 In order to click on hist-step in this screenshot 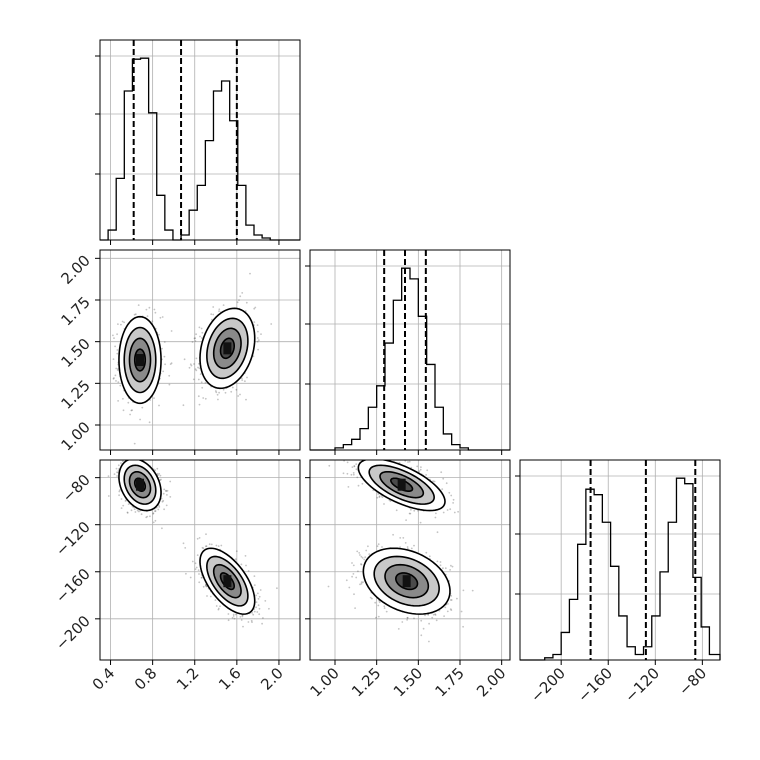, I will do `click(200, 149)`.